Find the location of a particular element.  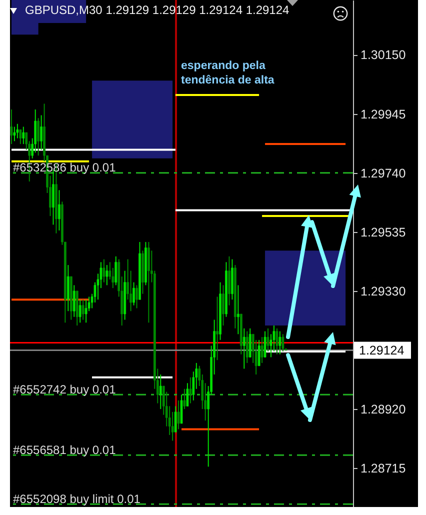

y-tick-label: 1.29535 is located at coordinates (383, 232).